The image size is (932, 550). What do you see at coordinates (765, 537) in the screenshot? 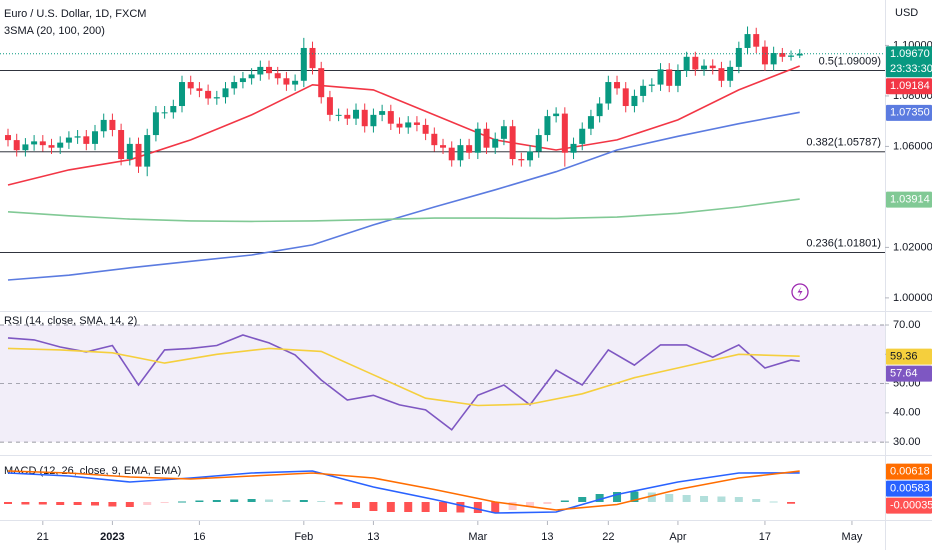
I see `x-tick-label: 17` at bounding box center [765, 537].